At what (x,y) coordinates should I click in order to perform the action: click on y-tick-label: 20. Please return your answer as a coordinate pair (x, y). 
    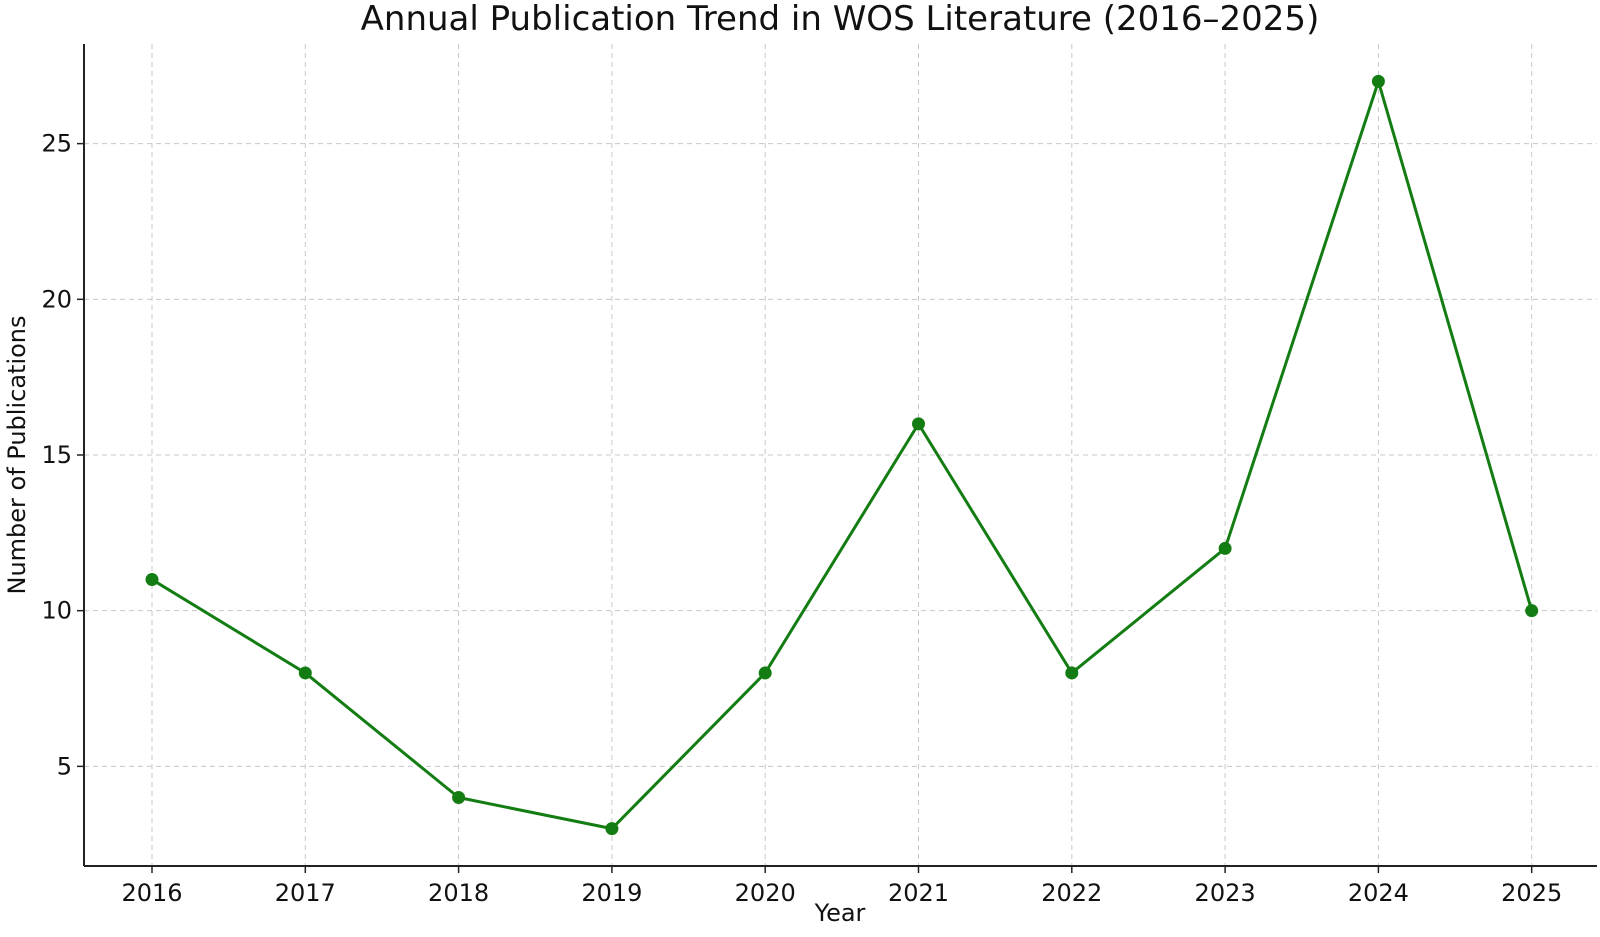
    Looking at the image, I should click on (56, 299).